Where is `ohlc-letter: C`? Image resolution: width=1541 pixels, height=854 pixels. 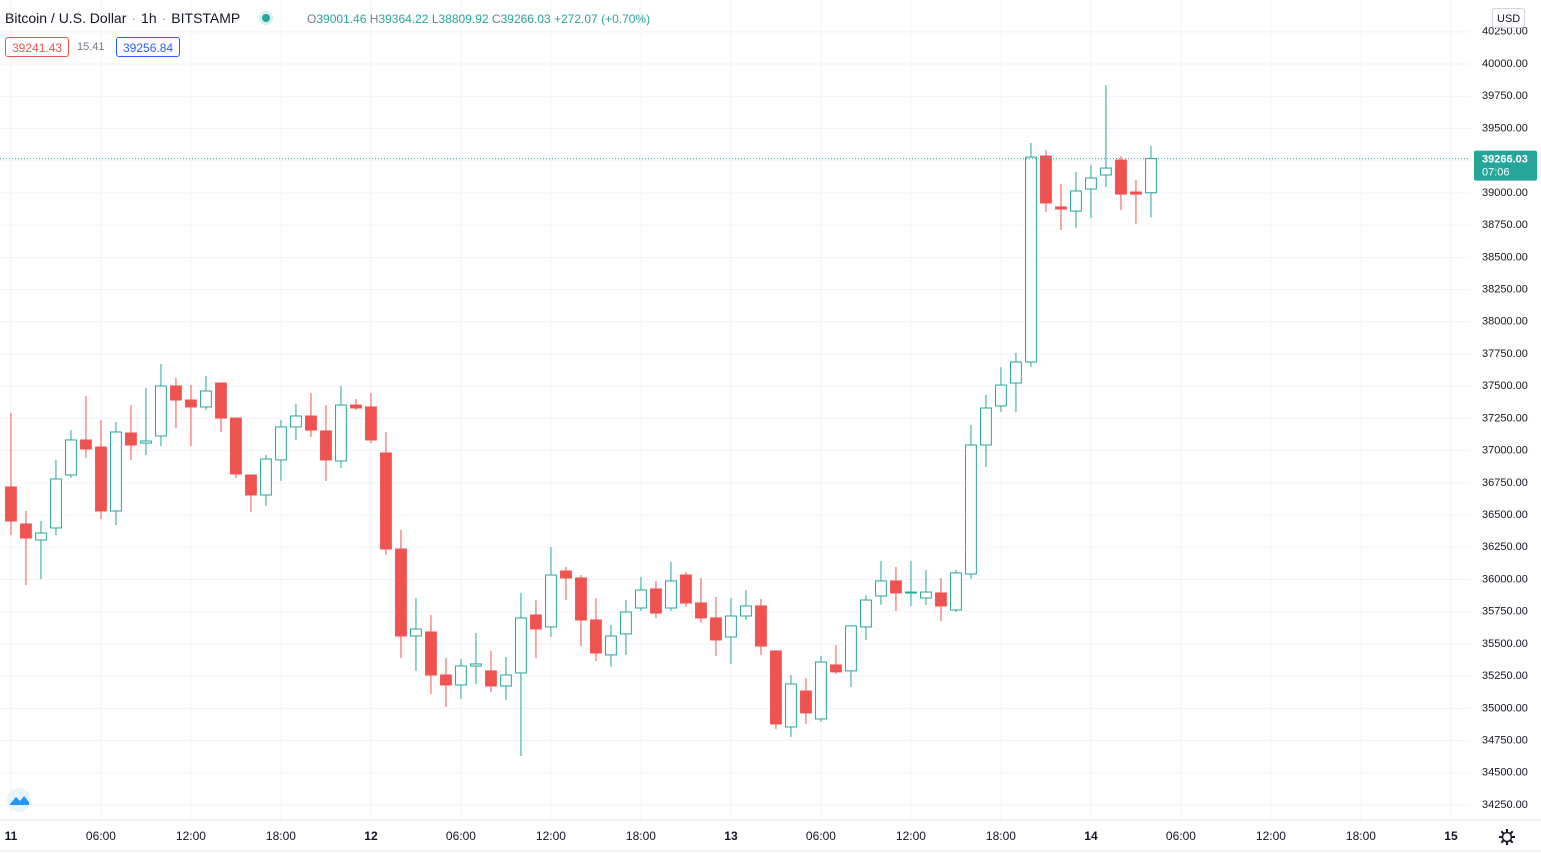 ohlc-letter: C is located at coordinates (496, 19).